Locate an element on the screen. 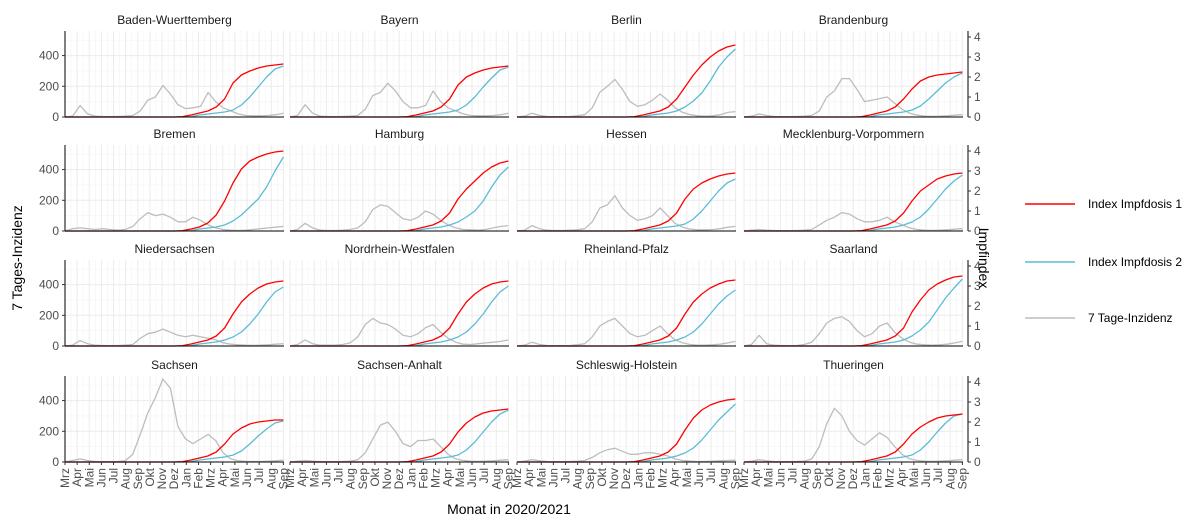 Image resolution: width=1204 pixels, height=520 pixels. panel-title: Mecklenburg-Vorpommern is located at coordinates (853, 134).